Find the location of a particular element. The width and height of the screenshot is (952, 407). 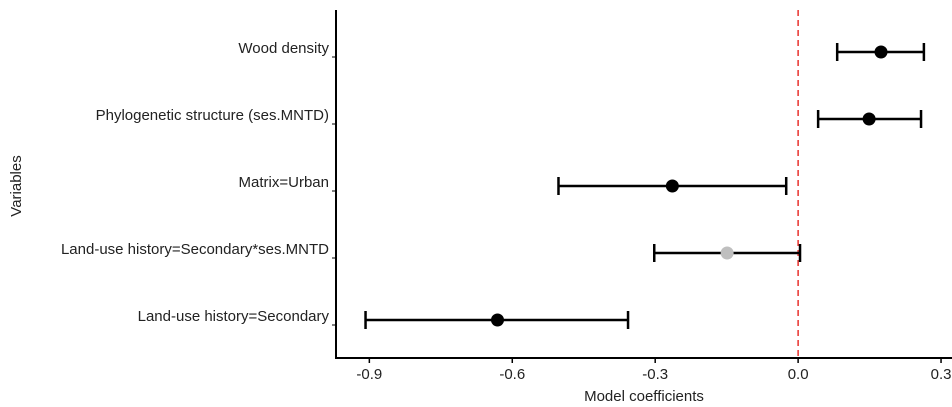

y-tick-label: Land-use history=Secondary*ses.MNTD is located at coordinates (195, 249).